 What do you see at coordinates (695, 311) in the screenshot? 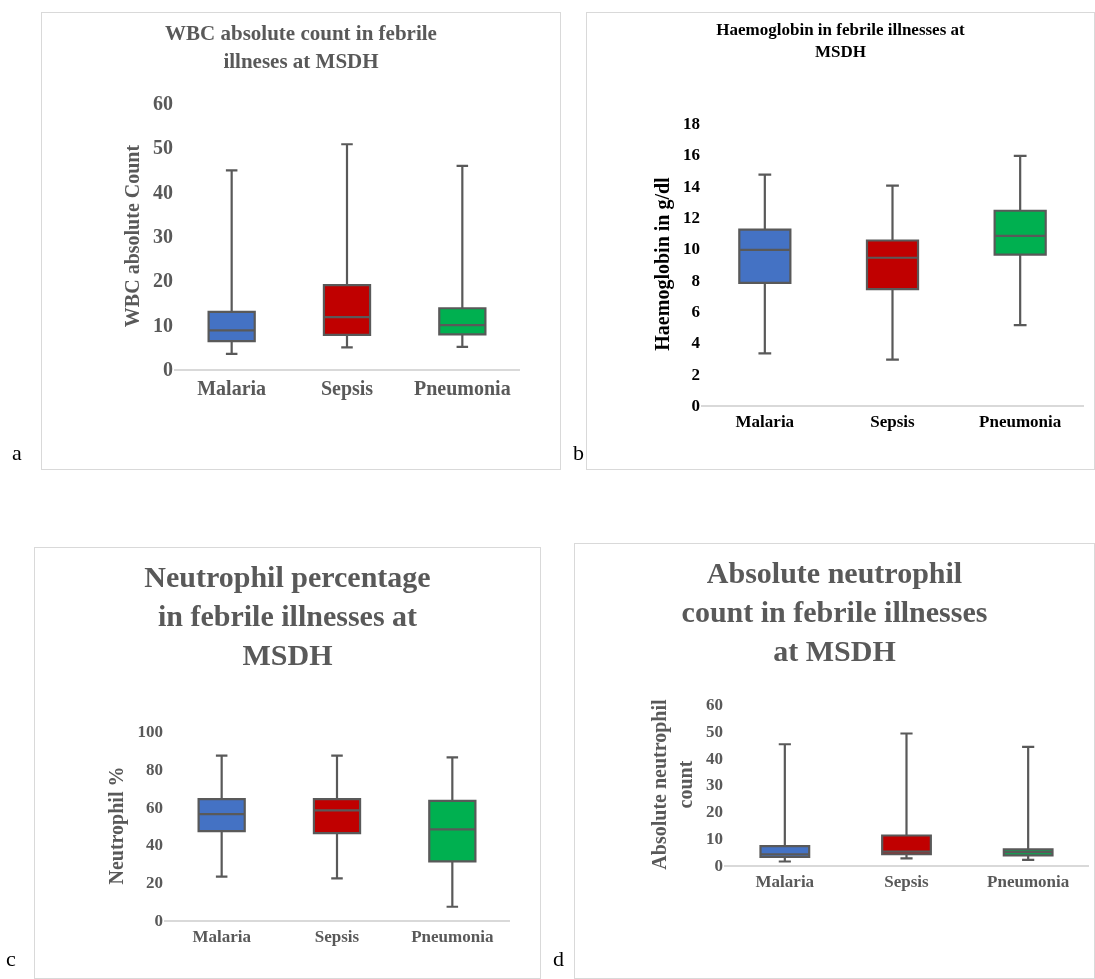
I see `y-tick-label: 6` at bounding box center [695, 311].